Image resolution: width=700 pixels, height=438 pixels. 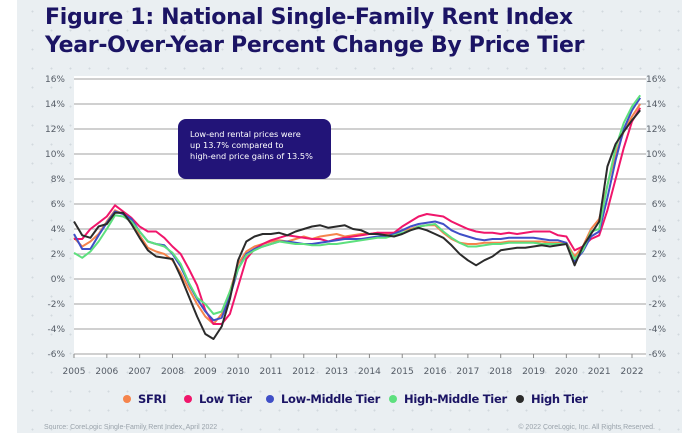 I want to click on legend-marker-low-tier, so click(x=188, y=399).